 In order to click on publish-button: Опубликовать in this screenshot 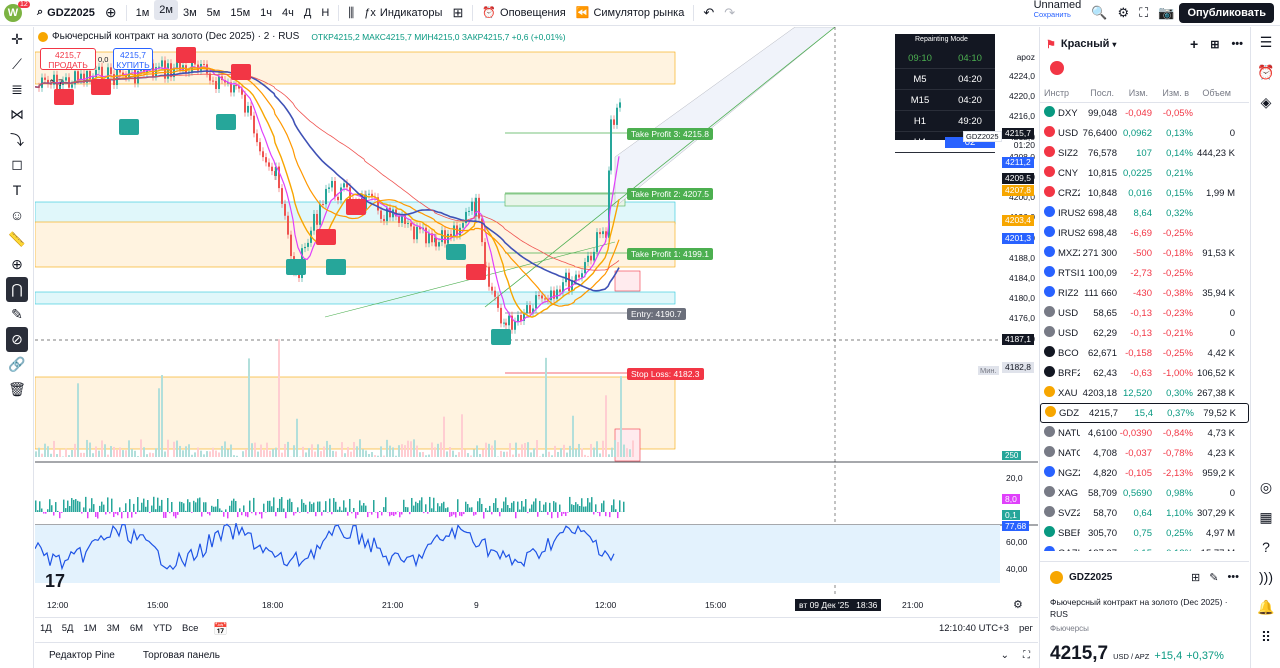, I will do `click(1226, 12)`.